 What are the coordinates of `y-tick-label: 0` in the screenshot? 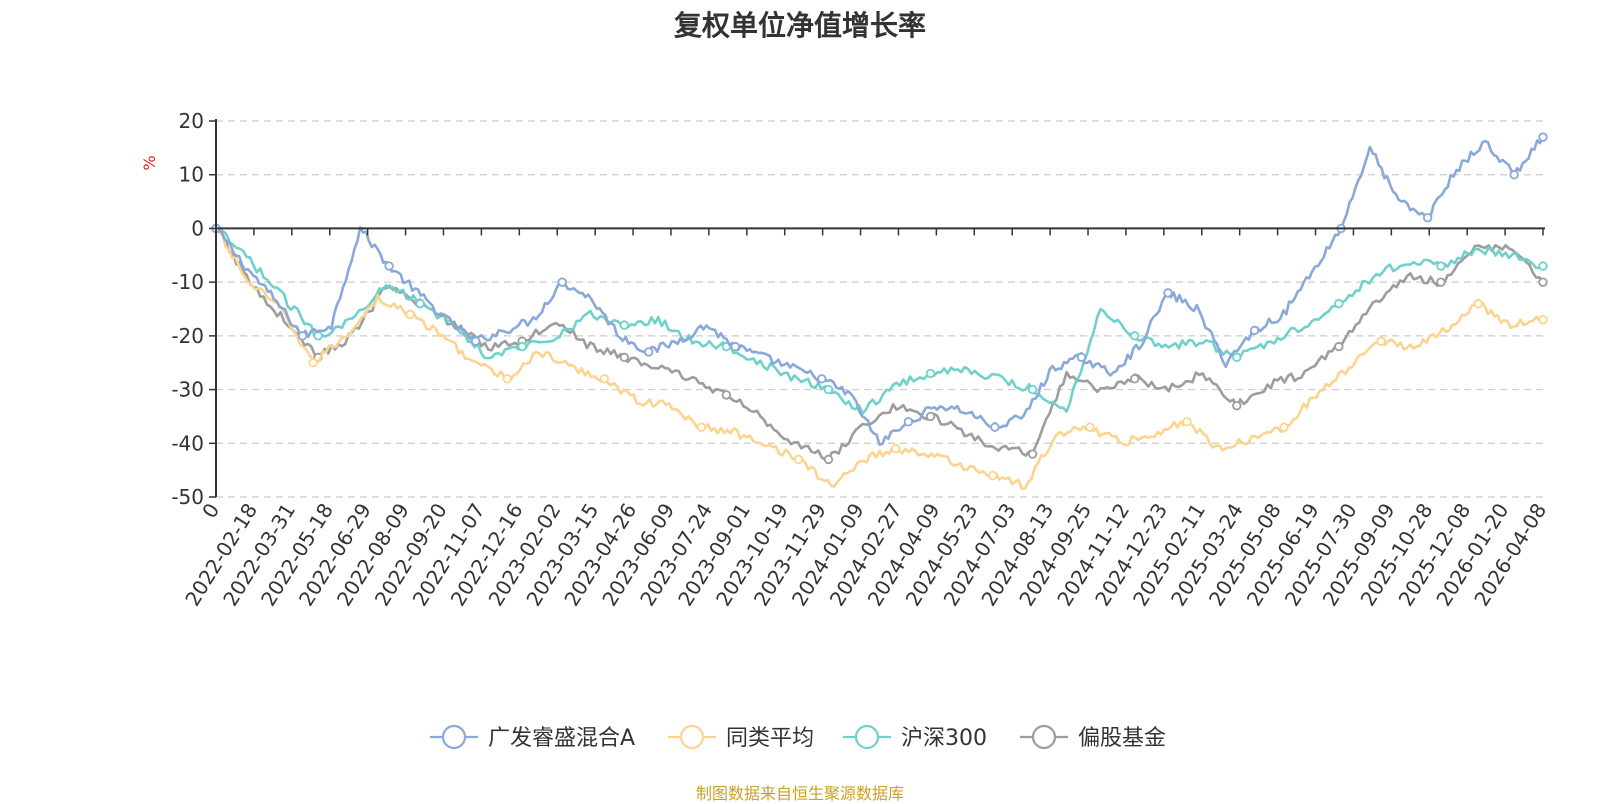 It's located at (197, 228).